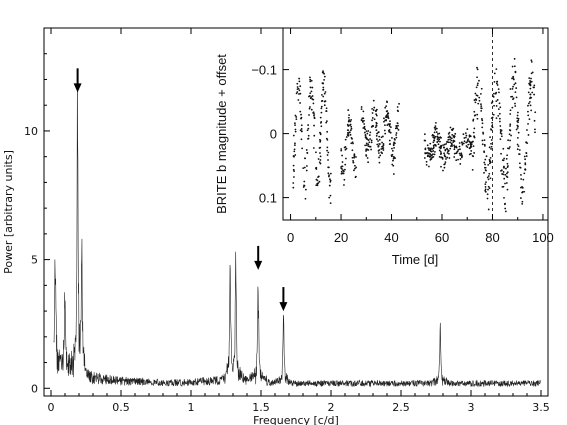 The height and width of the screenshot is (425, 567). Describe the element at coordinates (391, 237) in the screenshot. I see `inset-xtick-label: 40` at that location.